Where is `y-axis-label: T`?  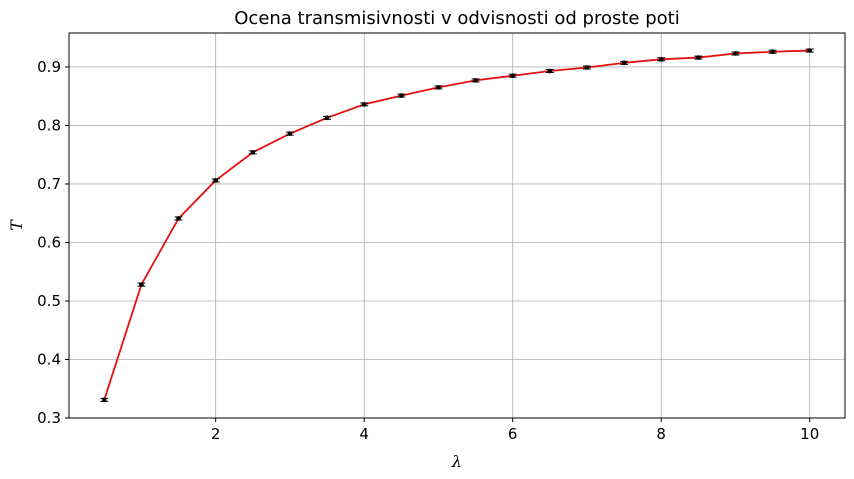
y-axis-label: T is located at coordinates (16, 225).